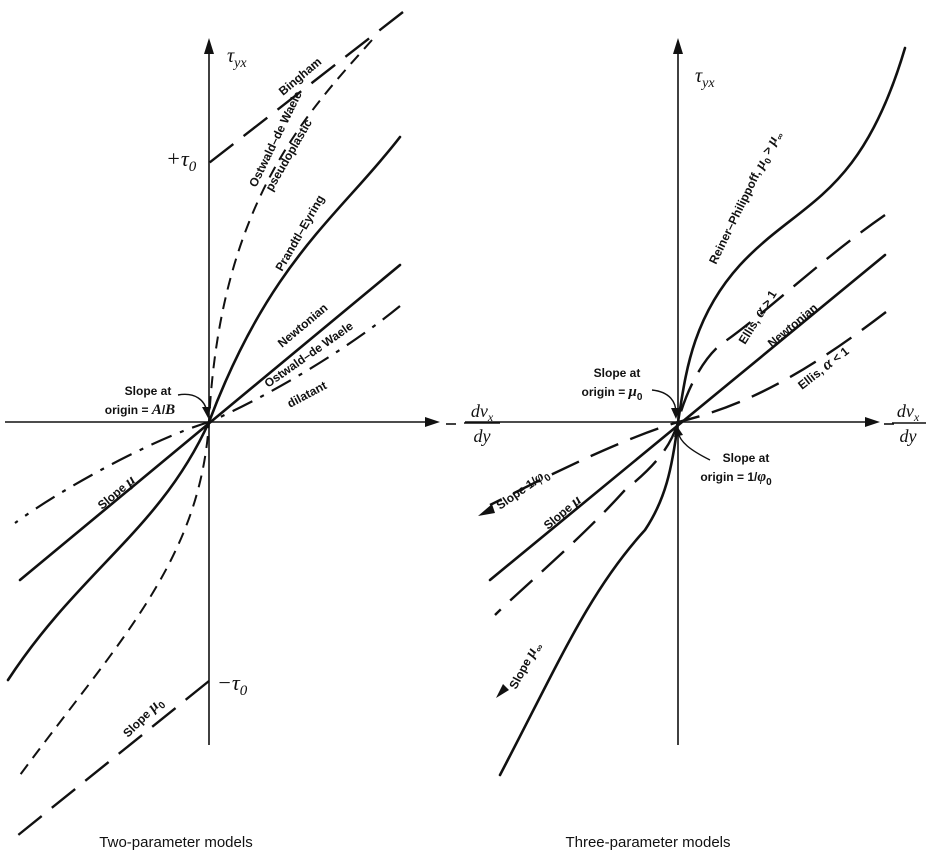 This screenshot has width=930, height=856. Describe the element at coordinates (482, 412) in the screenshot. I see `left-x-axis-num: dvx` at that location.